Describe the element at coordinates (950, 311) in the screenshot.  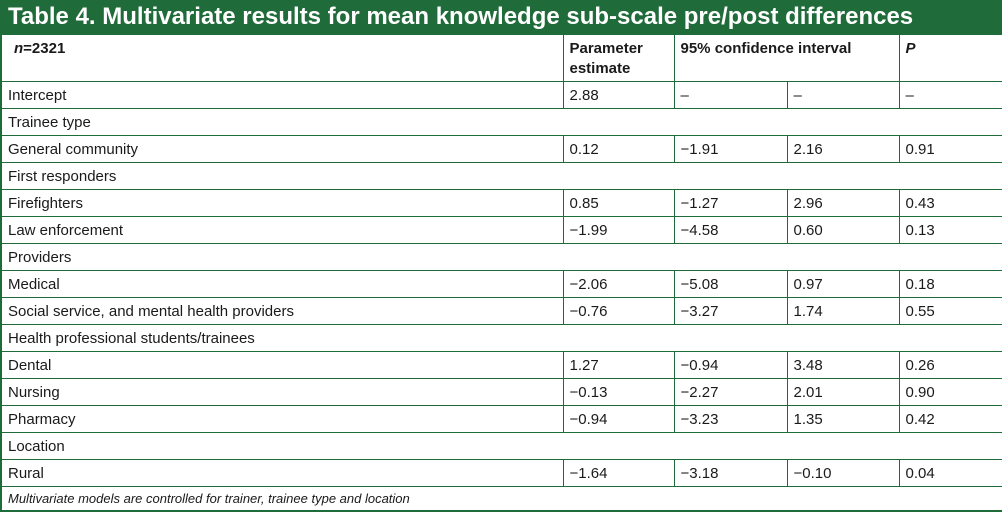
I see `p-value-cell: 0.55` at that location.